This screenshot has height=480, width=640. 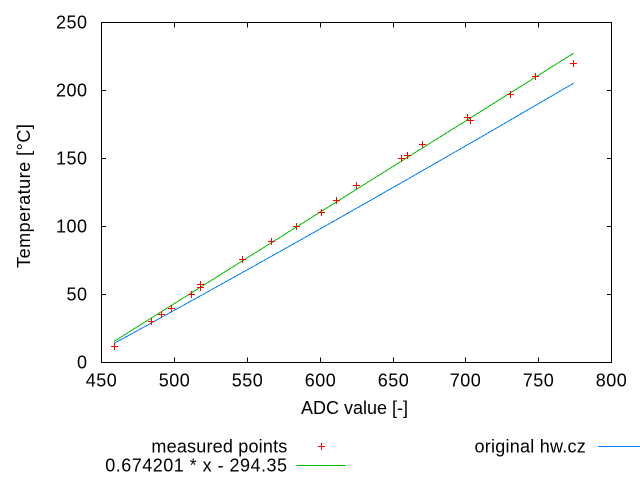 I want to click on svg-text: original hw.cz, so click(x=530, y=447).